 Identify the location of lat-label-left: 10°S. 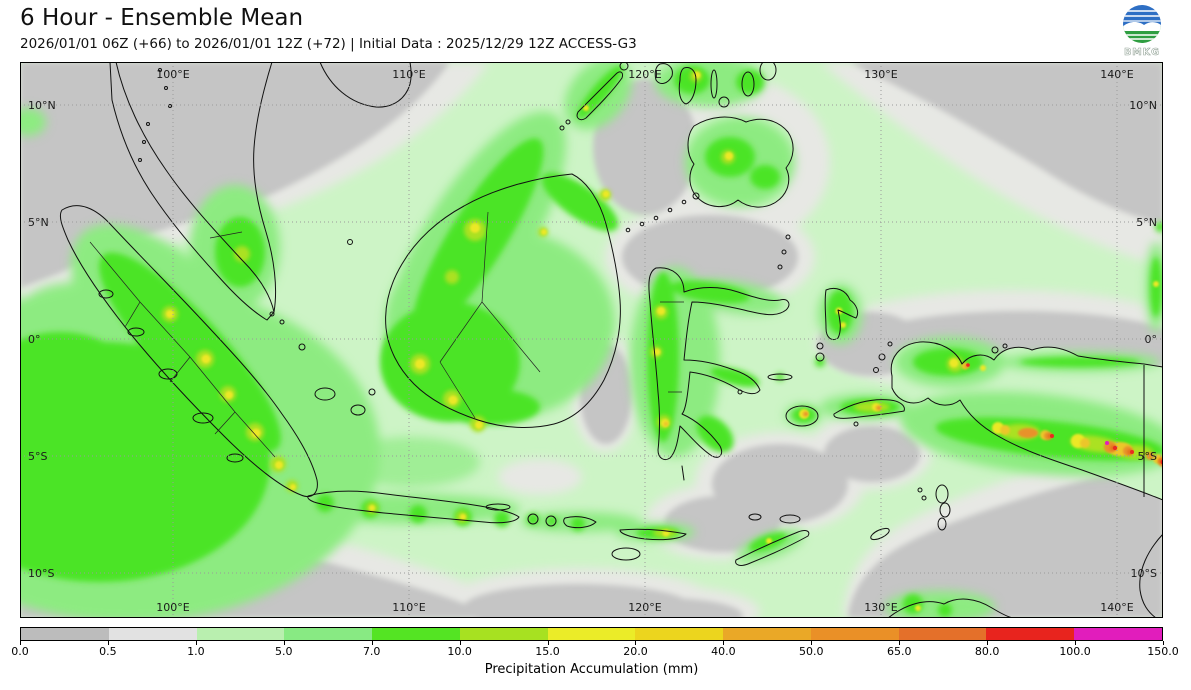
(41, 573).